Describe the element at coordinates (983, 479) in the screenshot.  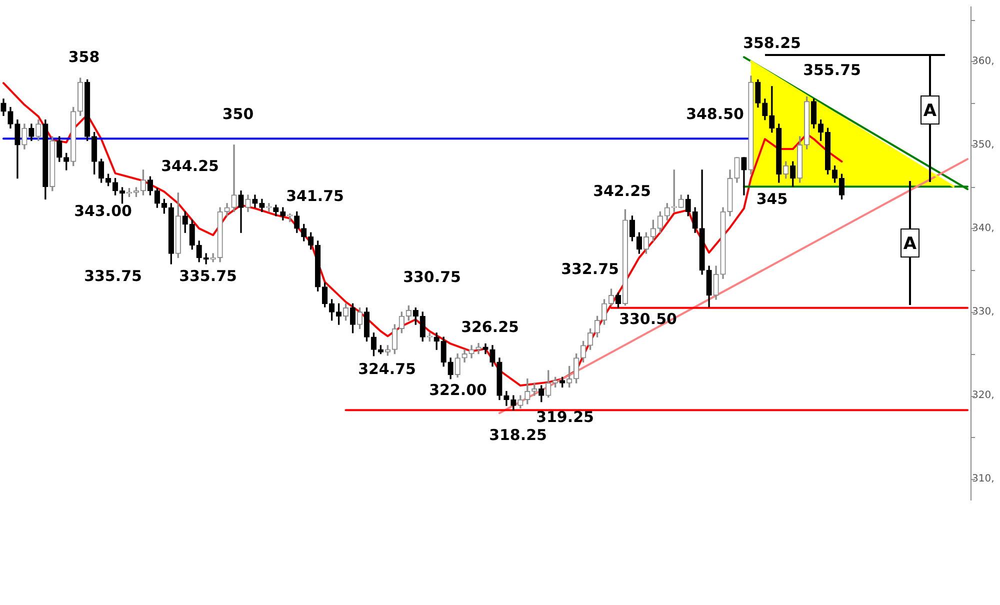
I see `y-tick-label: 310,` at that location.